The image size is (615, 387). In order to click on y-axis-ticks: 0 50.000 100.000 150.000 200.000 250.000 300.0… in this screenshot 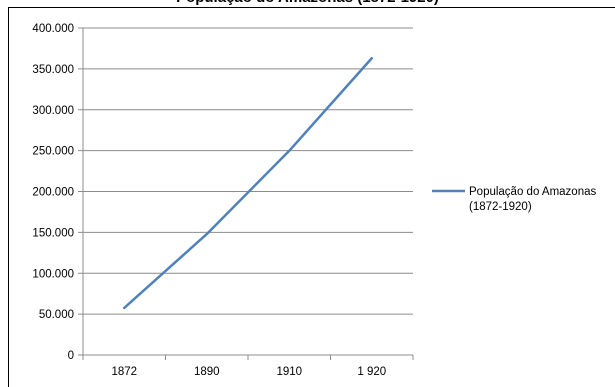, I will do `click(57, 192)`.